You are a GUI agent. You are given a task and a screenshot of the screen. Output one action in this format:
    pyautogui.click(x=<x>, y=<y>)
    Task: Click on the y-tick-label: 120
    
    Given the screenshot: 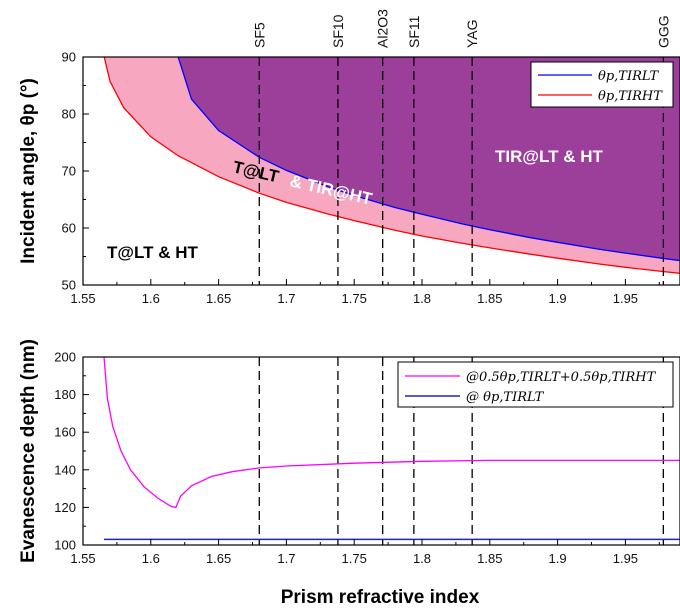 What is the action you would take?
    pyautogui.click(x=65, y=507)
    